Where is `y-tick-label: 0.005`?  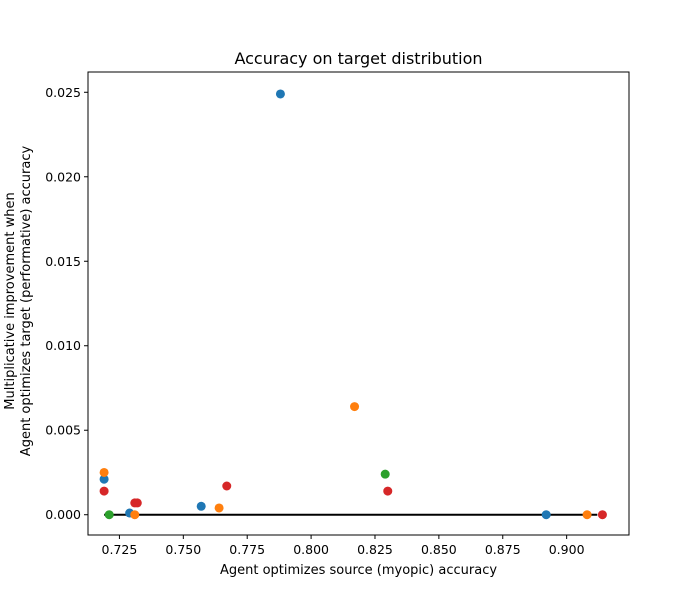
y-tick-label: 0.005 is located at coordinates (63, 430).